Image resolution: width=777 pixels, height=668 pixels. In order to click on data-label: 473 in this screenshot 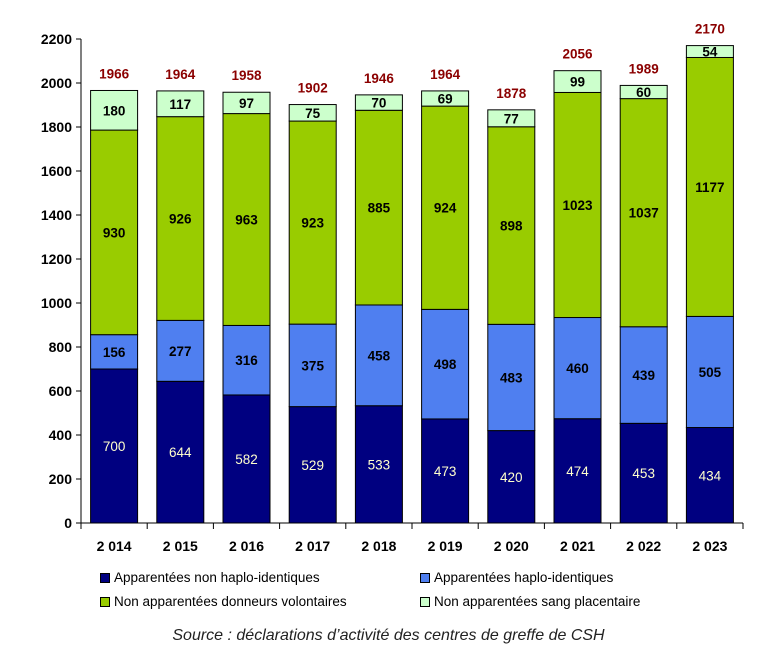, I will do `click(445, 471)`.